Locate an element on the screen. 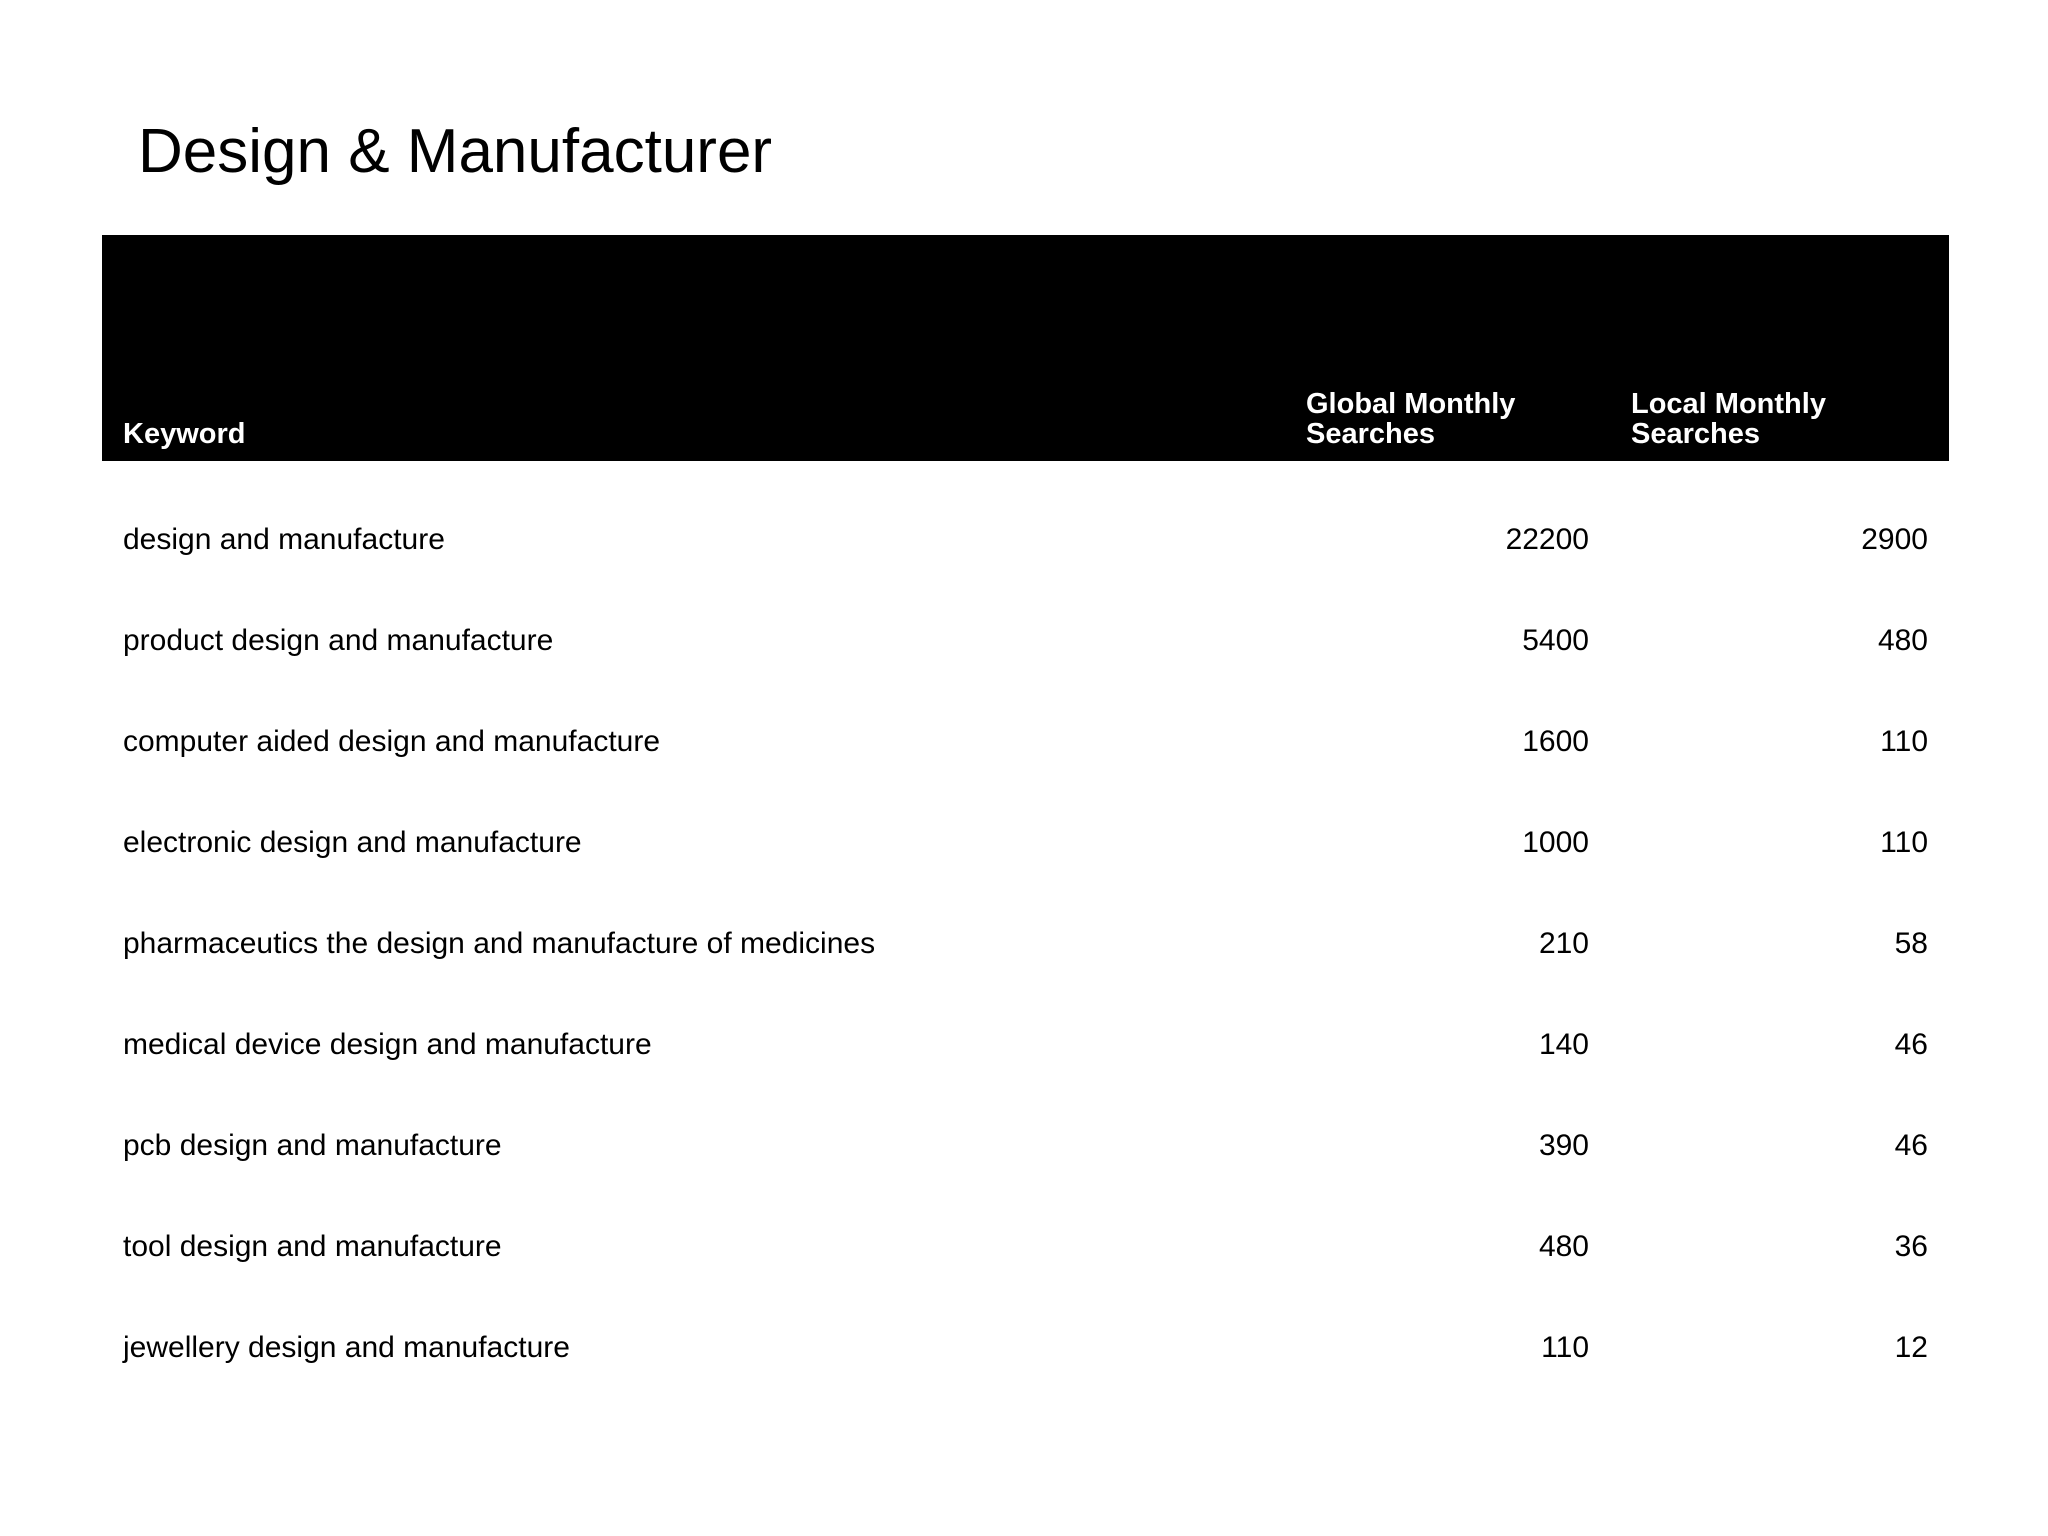  column-header-global-monthly-searches: Global Monthly Searches is located at coordinates (1411, 419).